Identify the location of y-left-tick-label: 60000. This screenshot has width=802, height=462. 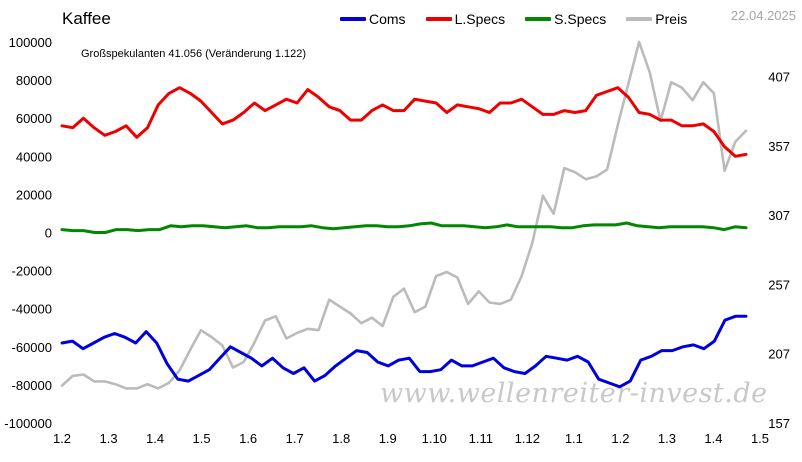
(34, 118).